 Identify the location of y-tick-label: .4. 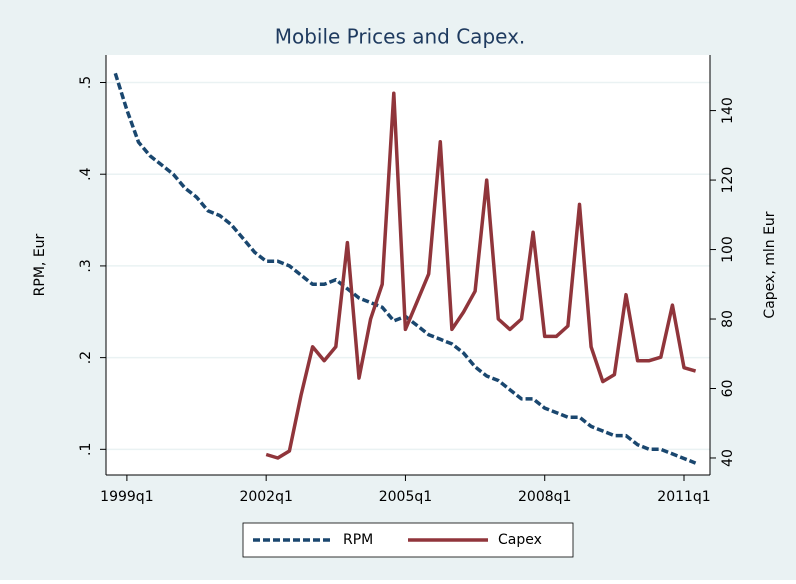
(86, 173).